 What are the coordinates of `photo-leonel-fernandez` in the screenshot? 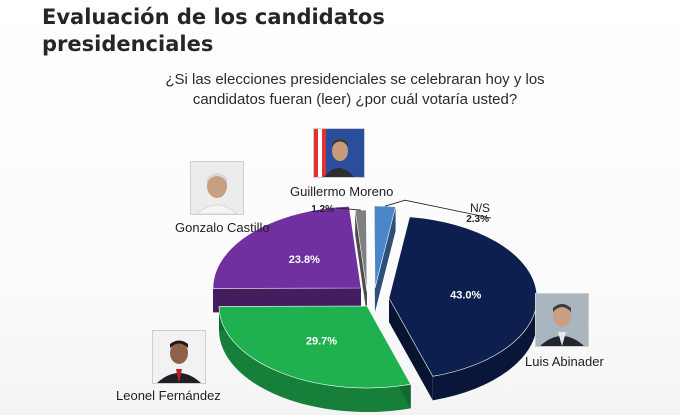 It's located at (179, 357).